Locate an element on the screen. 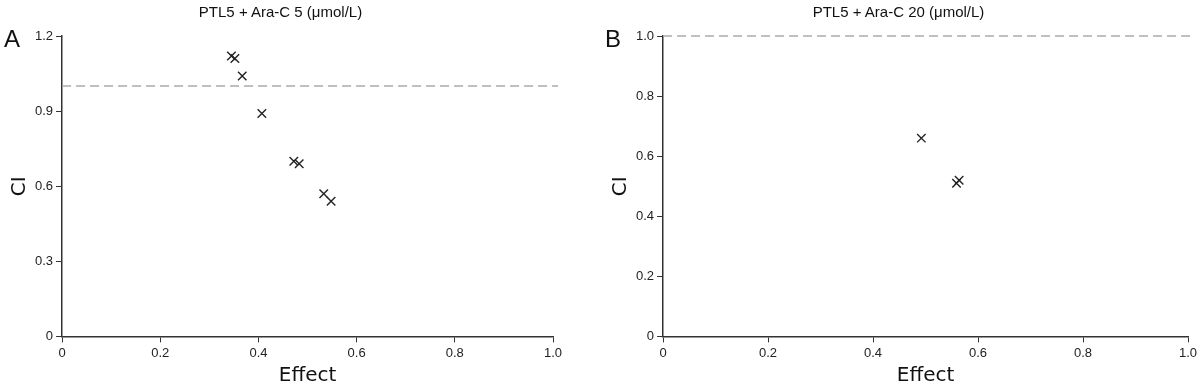 The height and width of the screenshot is (388, 1203). y-tick-label: 0.2 is located at coordinates (645, 275).